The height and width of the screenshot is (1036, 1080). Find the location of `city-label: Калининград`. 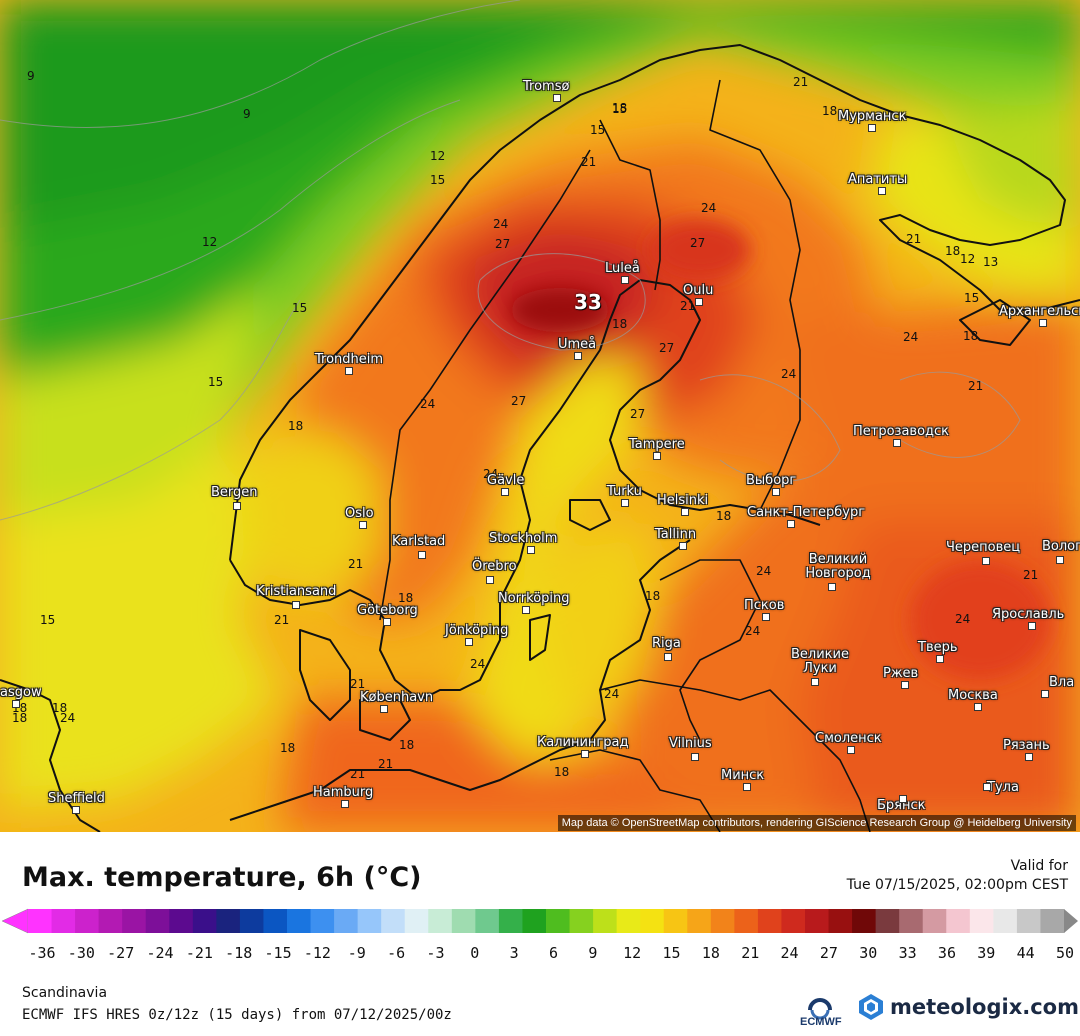

city-label: Калининград is located at coordinates (582, 743).